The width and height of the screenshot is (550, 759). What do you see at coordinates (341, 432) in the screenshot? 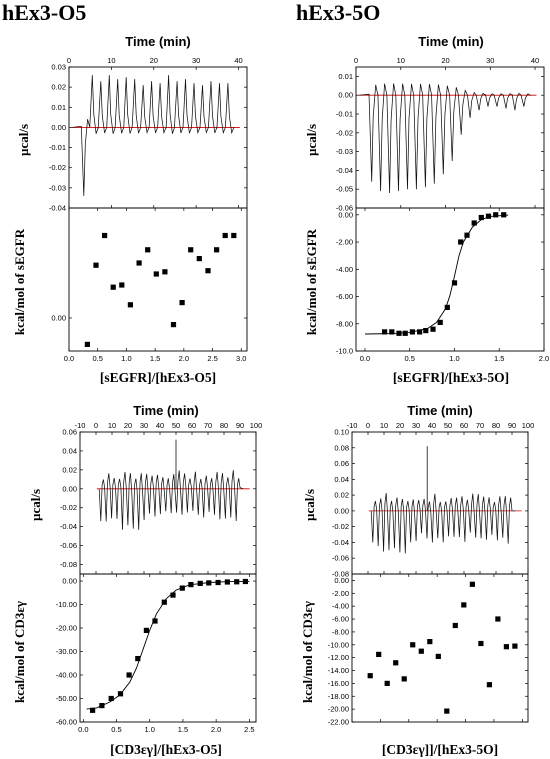
I see `y-tick-label: 0.10` at bounding box center [341, 432].